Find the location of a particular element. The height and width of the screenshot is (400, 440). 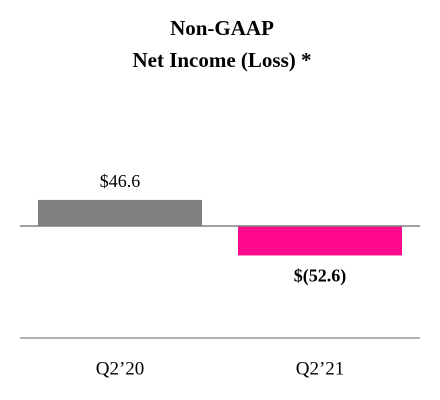

value-label: $46.6 is located at coordinates (120, 181).